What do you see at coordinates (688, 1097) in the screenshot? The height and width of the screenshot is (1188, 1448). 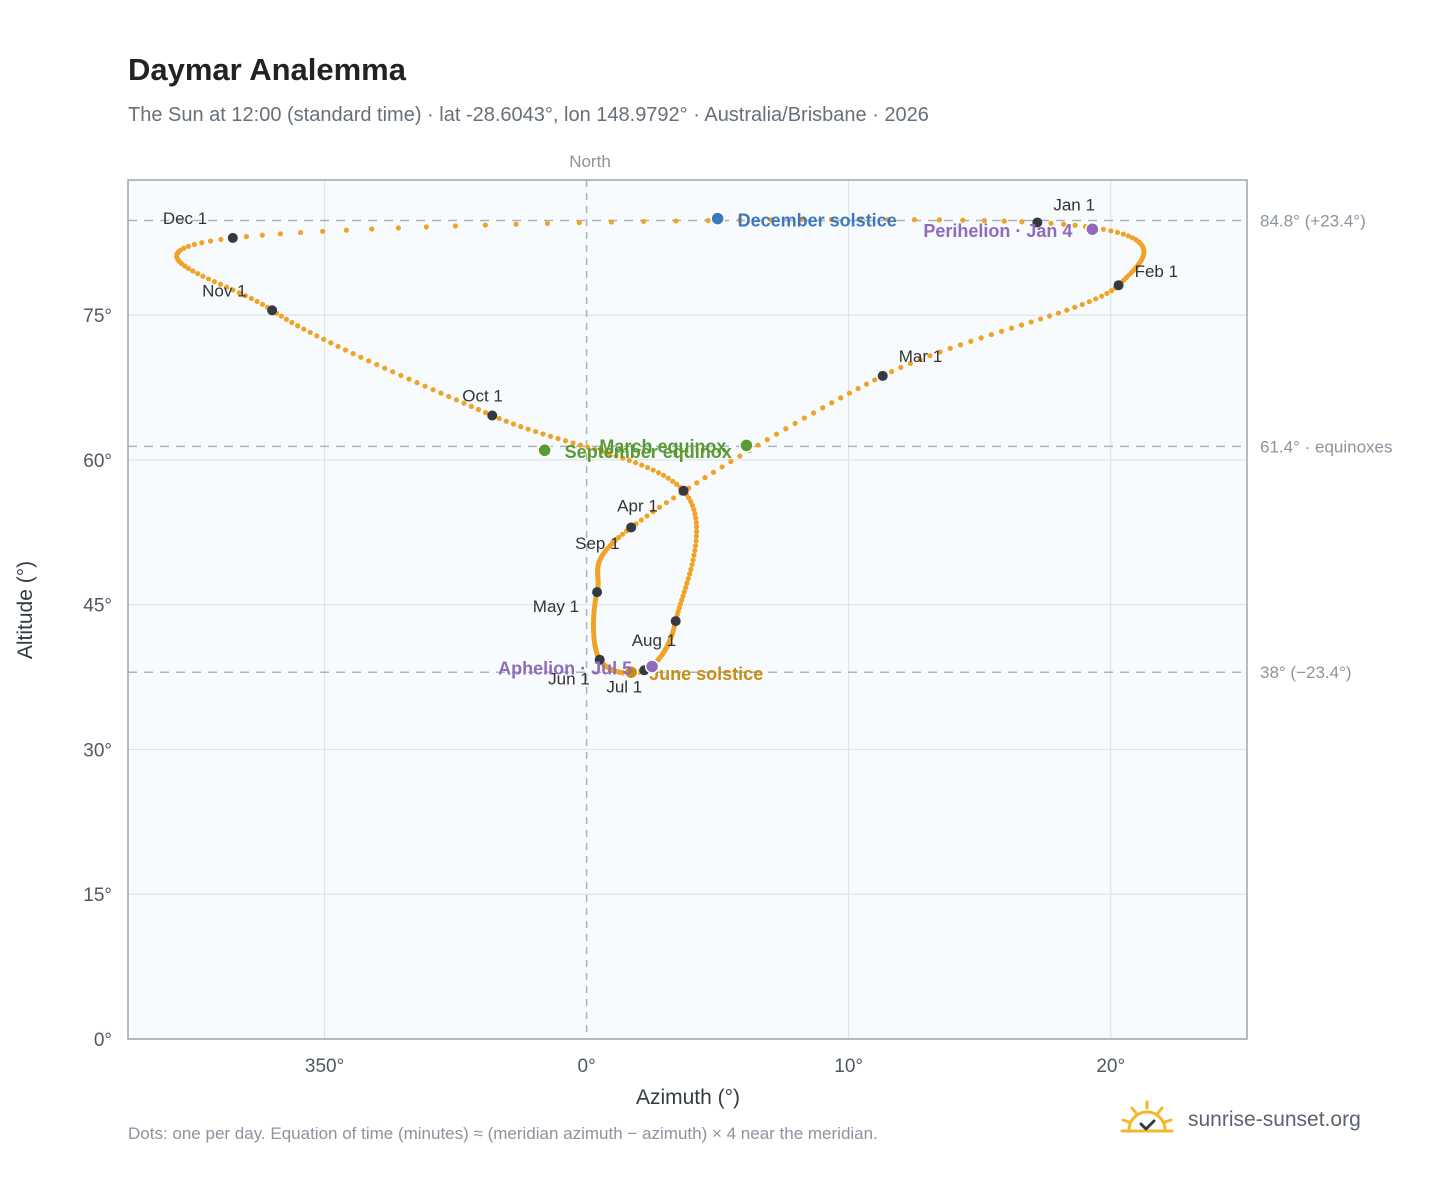 I see `x-axis-title: Azimuth (°)` at bounding box center [688, 1097].